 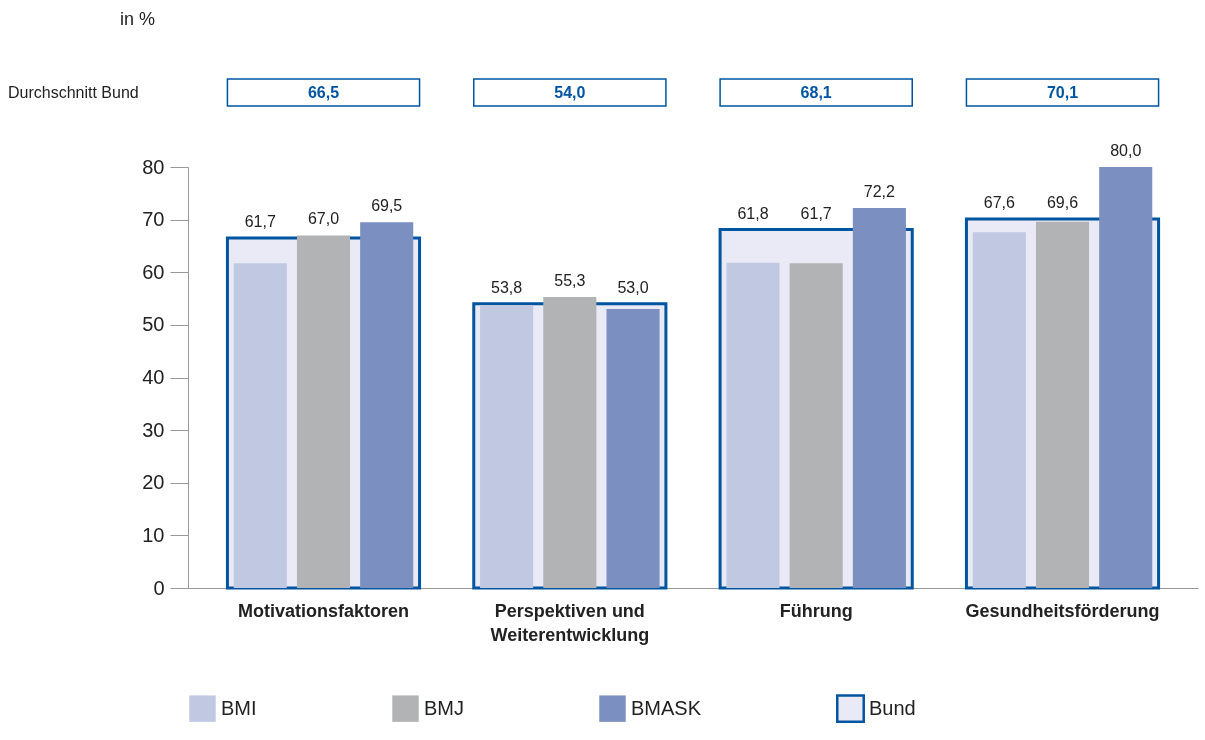 What do you see at coordinates (1126, 150) in the screenshot?
I see `data-label: 80,0` at bounding box center [1126, 150].